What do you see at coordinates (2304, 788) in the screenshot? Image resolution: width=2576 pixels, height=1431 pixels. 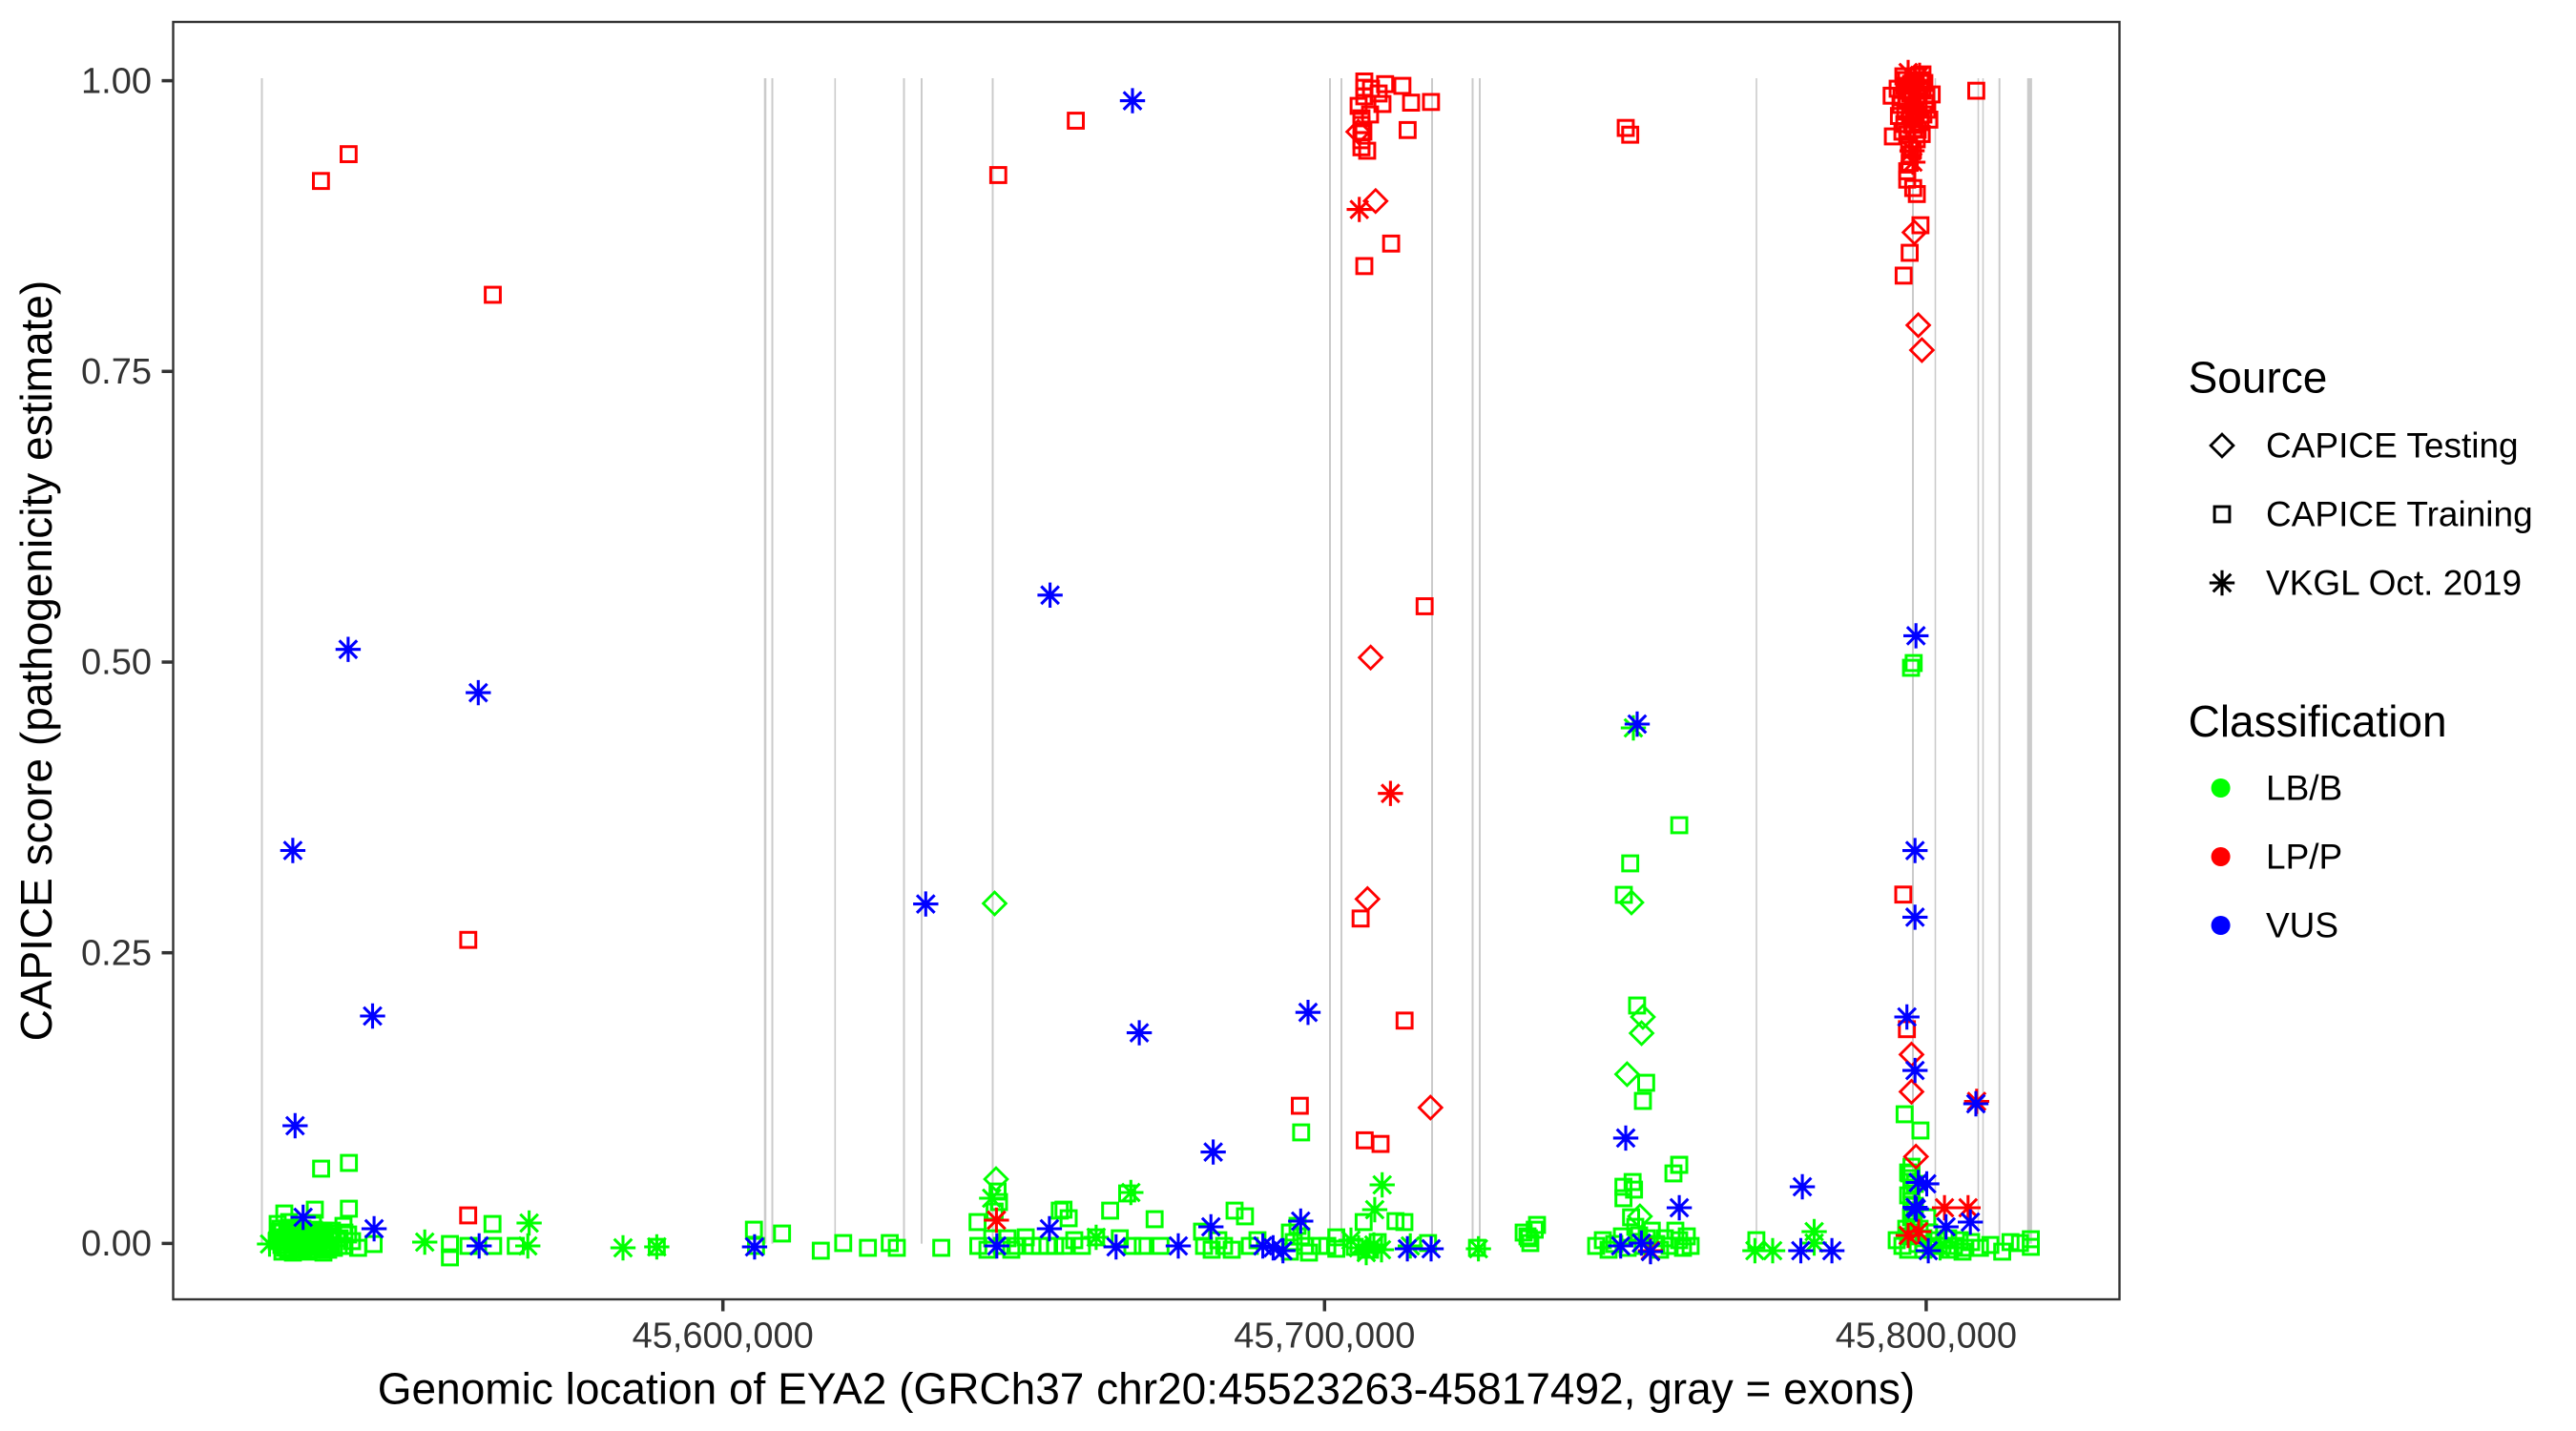 I see `svg-text: LB/B` at bounding box center [2304, 788].